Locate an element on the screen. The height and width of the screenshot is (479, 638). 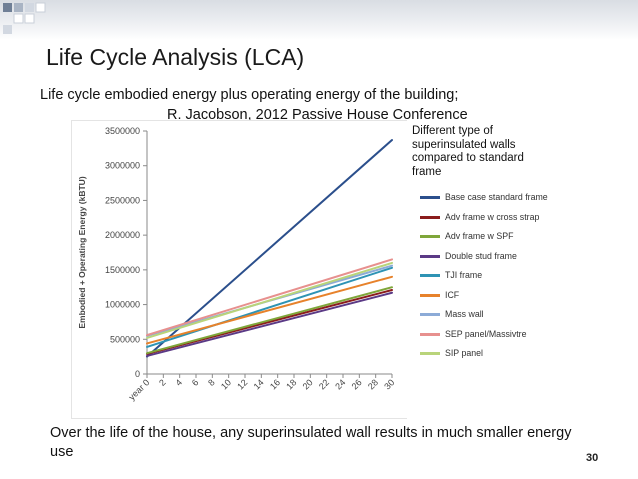
legend-item: SIP panel is located at coordinates (485, 355).